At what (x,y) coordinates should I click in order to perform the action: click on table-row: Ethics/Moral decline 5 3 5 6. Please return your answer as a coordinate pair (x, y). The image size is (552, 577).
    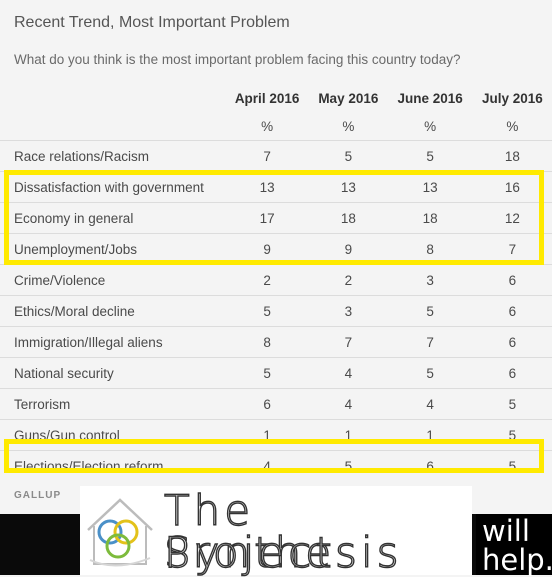
    Looking at the image, I should click on (276, 311).